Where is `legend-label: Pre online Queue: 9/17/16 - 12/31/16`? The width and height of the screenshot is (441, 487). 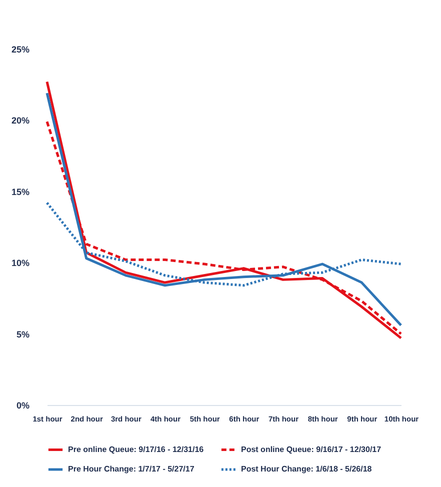
legend-label: Pre online Queue: 9/17/16 - 12/31/16 is located at coordinates (136, 449).